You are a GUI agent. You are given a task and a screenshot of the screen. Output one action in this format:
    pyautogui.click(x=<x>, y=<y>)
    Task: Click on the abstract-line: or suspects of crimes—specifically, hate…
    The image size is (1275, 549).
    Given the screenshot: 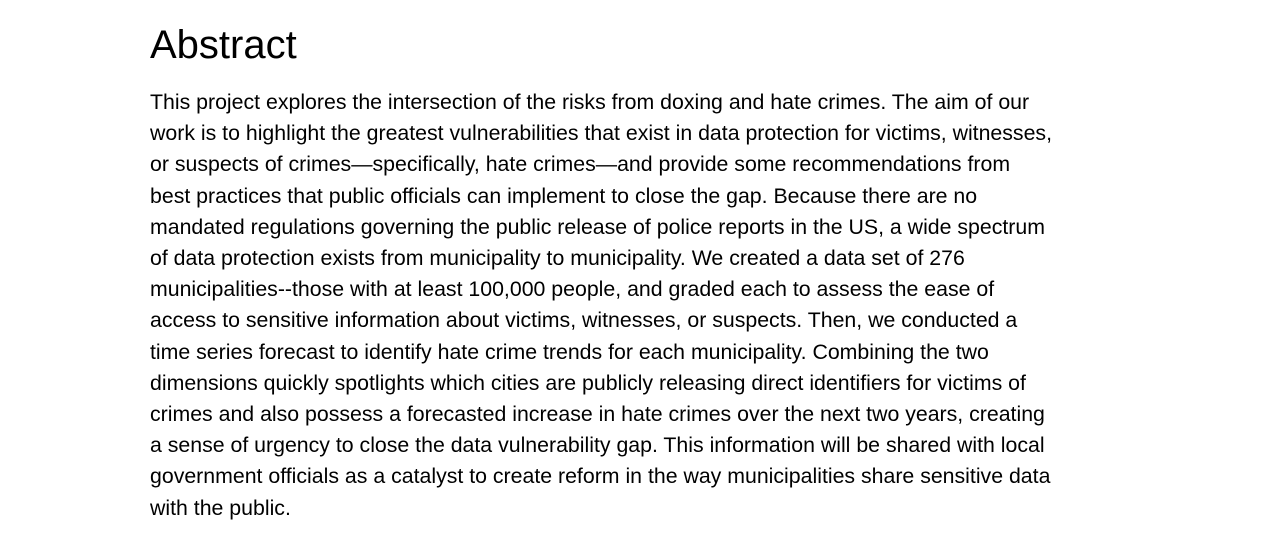 What is the action you would take?
    pyautogui.click(x=580, y=164)
    